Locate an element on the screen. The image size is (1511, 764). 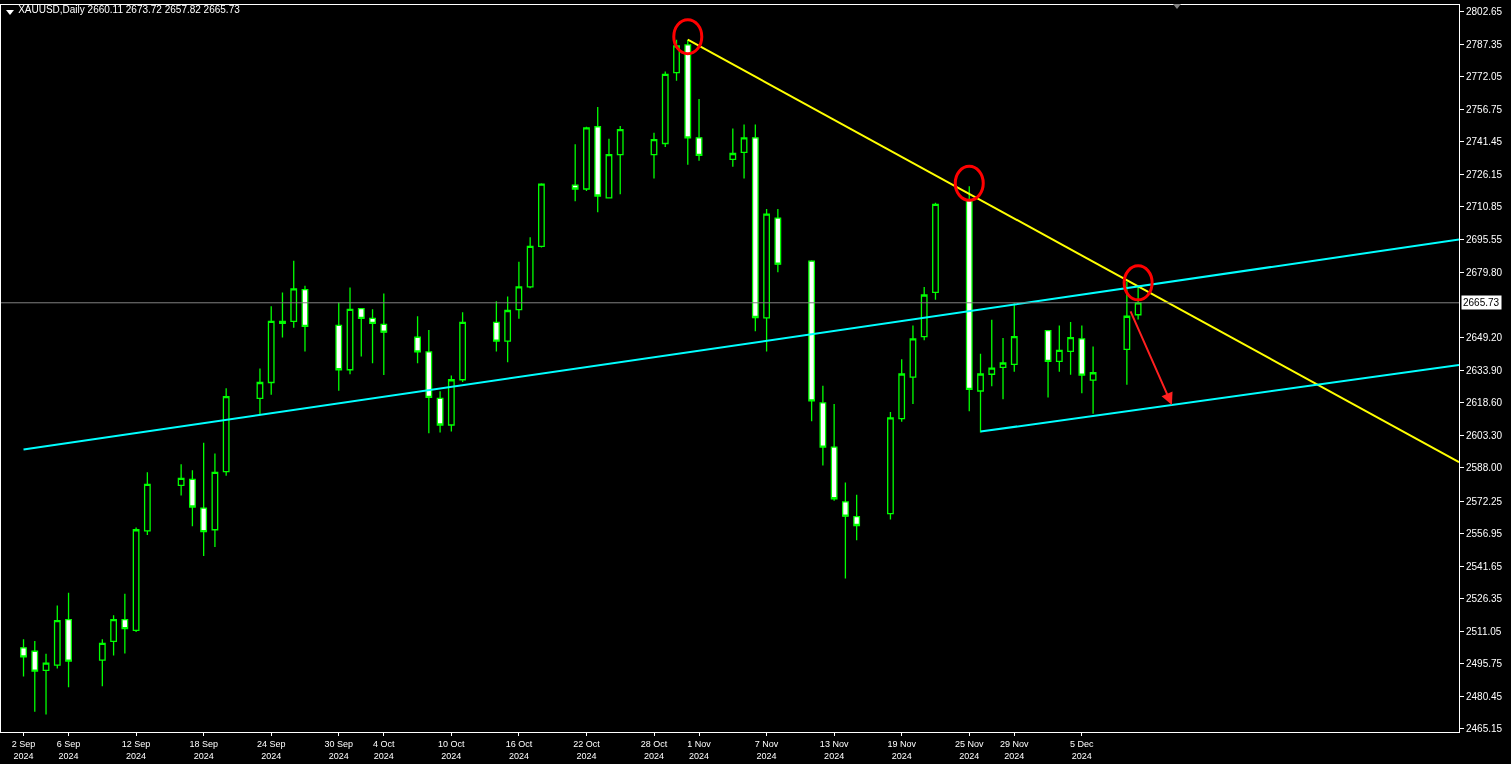
y-tick-label: 2603.30 is located at coordinates (1484, 435).